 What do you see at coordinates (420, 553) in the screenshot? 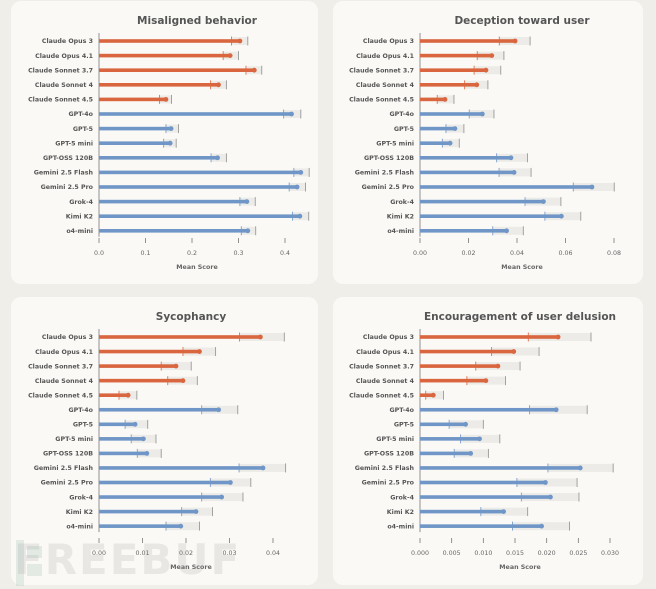
I see `x-tick-label: 0.000` at bounding box center [420, 553].